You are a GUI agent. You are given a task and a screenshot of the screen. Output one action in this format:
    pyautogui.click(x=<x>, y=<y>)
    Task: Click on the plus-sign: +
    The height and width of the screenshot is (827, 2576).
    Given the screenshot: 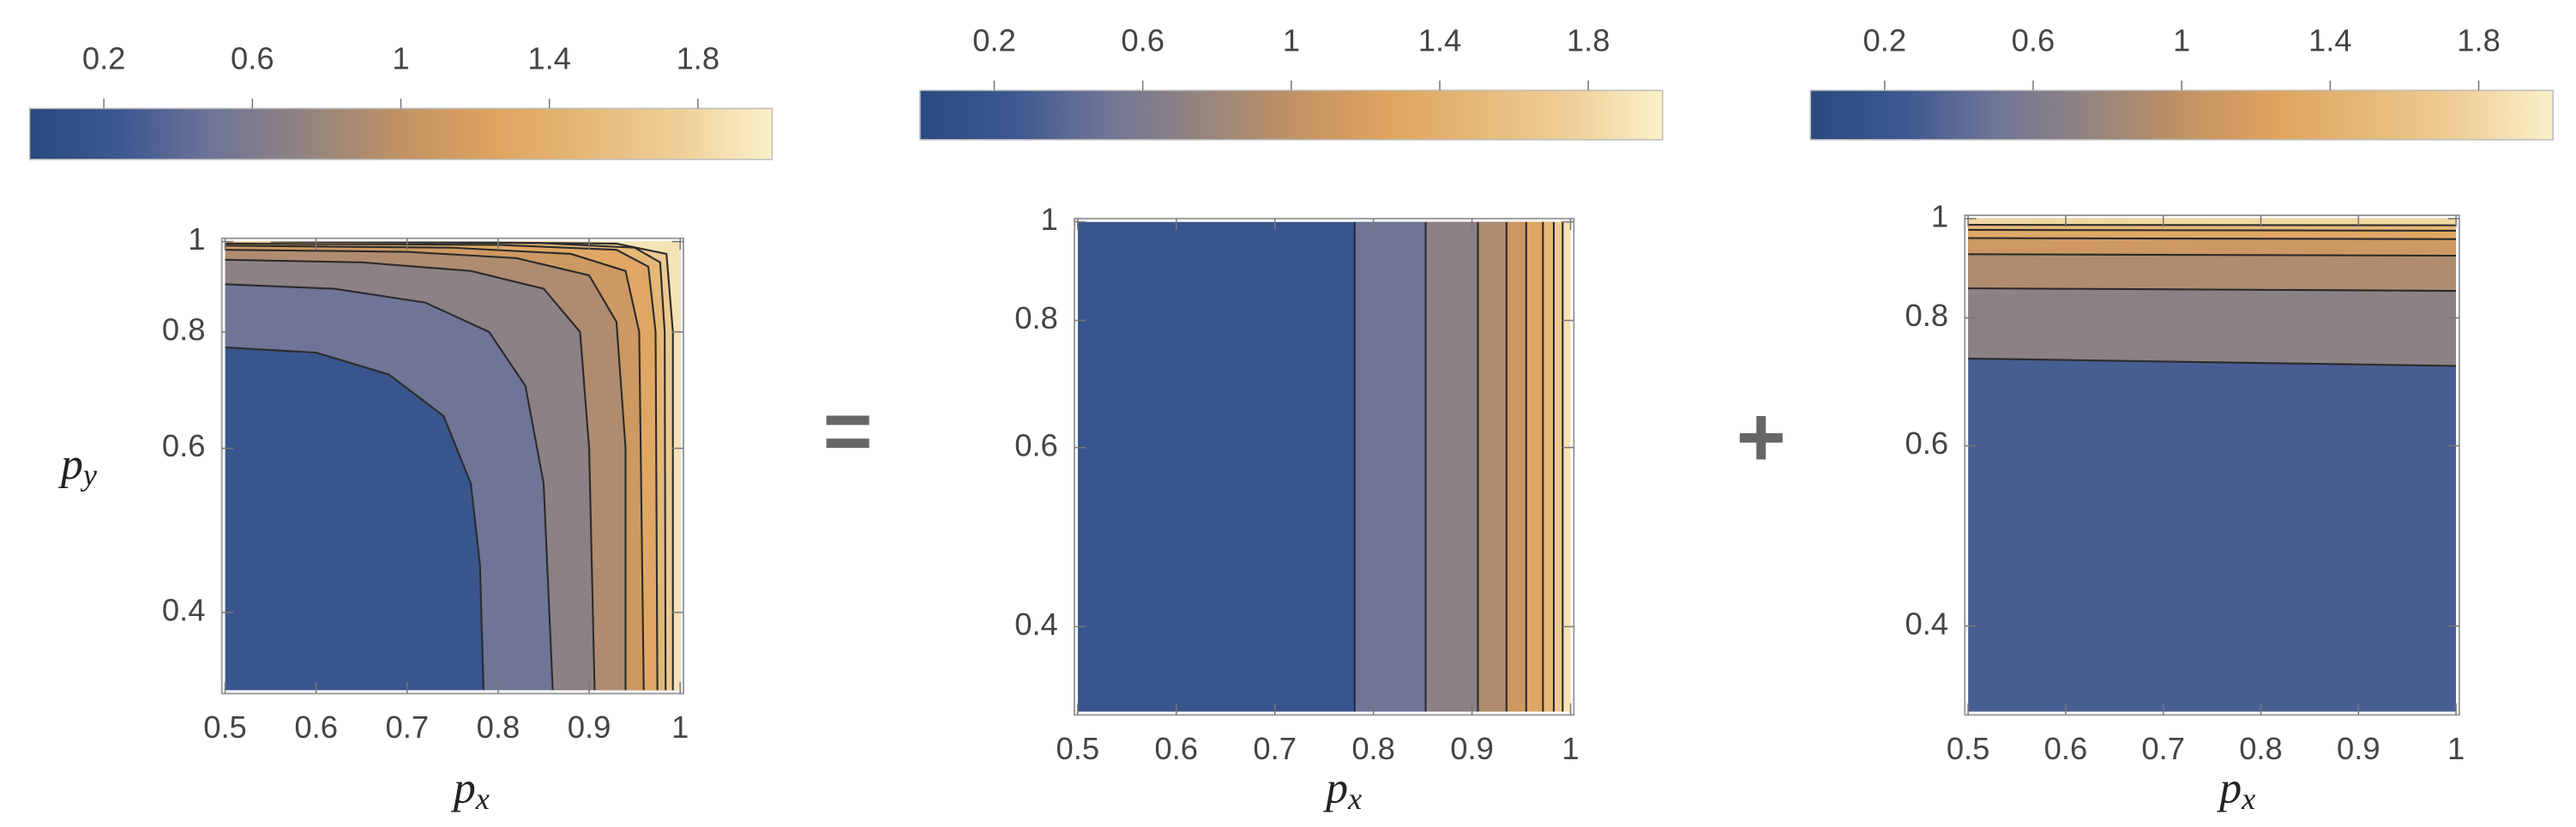 What is the action you would take?
    pyautogui.click(x=1761, y=438)
    